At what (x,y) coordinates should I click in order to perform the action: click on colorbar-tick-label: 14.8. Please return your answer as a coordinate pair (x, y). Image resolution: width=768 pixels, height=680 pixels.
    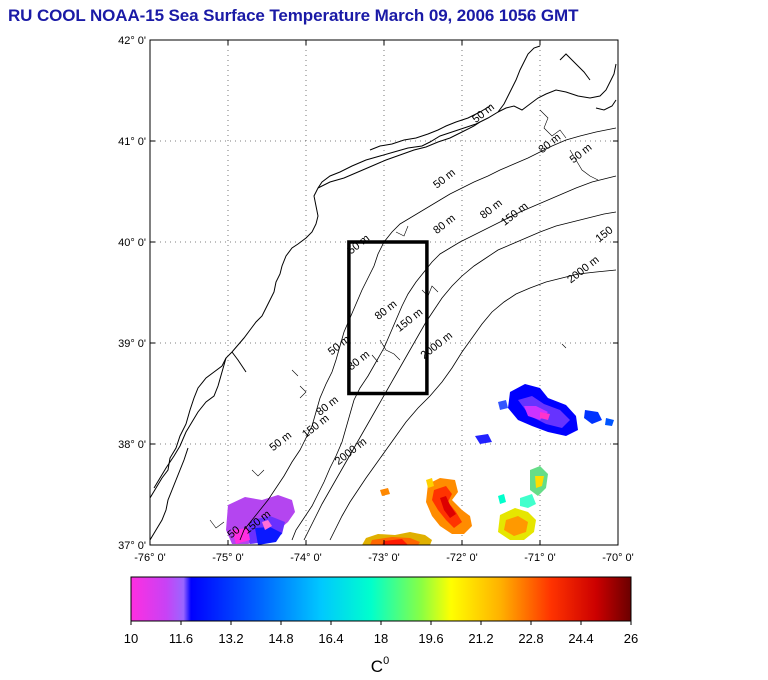
    Looking at the image, I should click on (280, 638).